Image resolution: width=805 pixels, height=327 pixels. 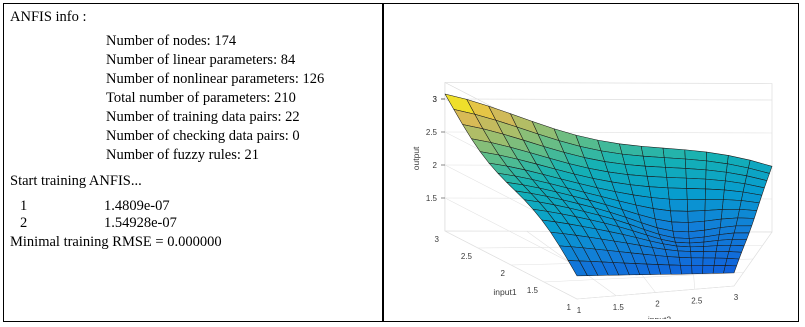 What do you see at coordinates (116, 242) in the screenshot?
I see `minimal-rmse-line: Minimal training RMSE = 0.000000` at bounding box center [116, 242].